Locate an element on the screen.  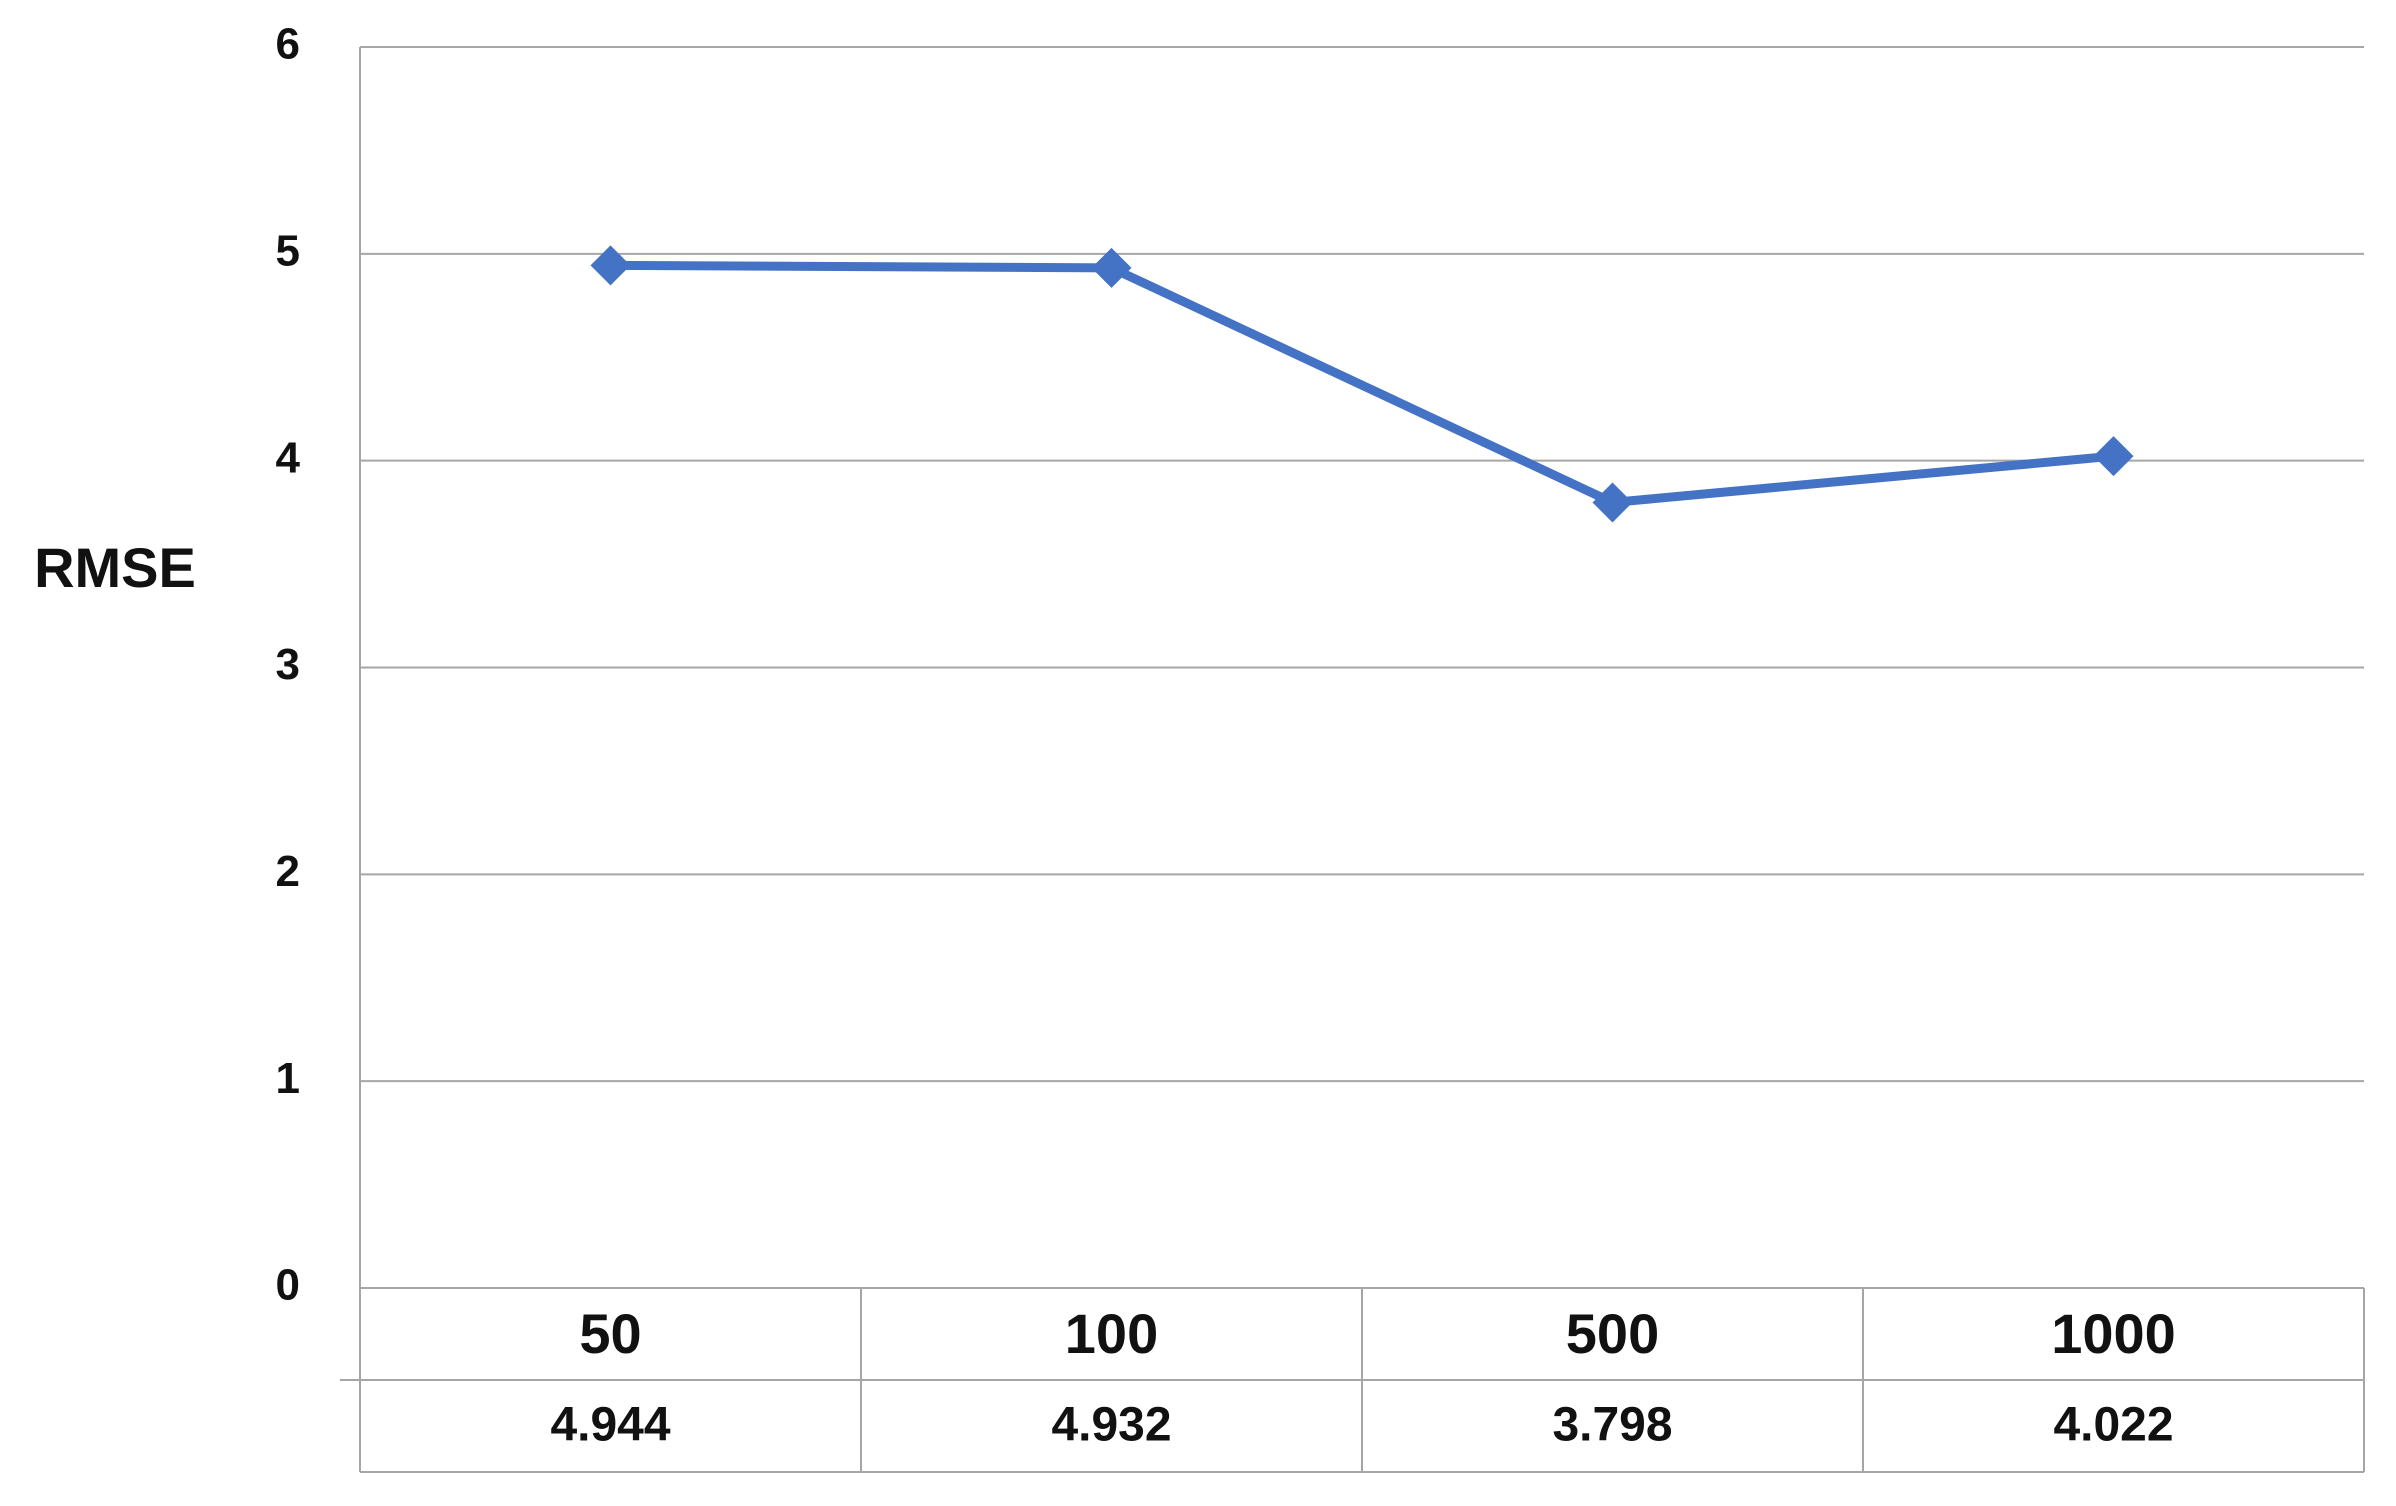
y-tick-label: 4 is located at coordinates (288, 457).